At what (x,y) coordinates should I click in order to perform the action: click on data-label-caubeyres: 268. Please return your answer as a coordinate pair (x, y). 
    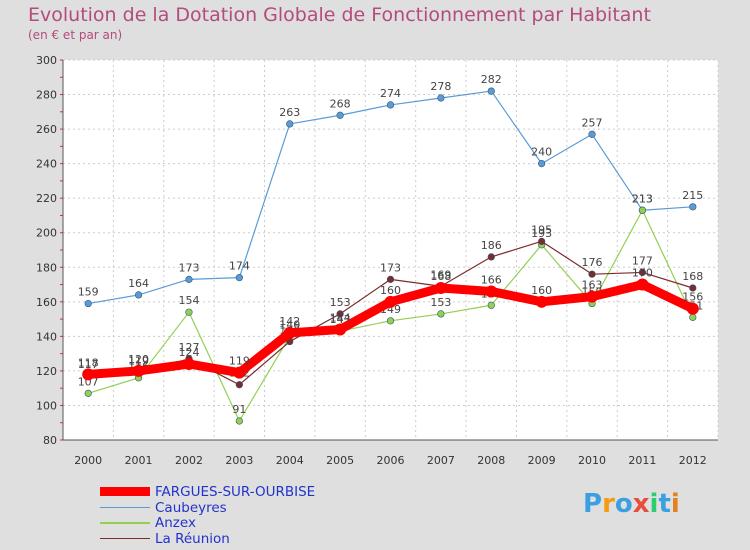
    Looking at the image, I should click on (340, 103).